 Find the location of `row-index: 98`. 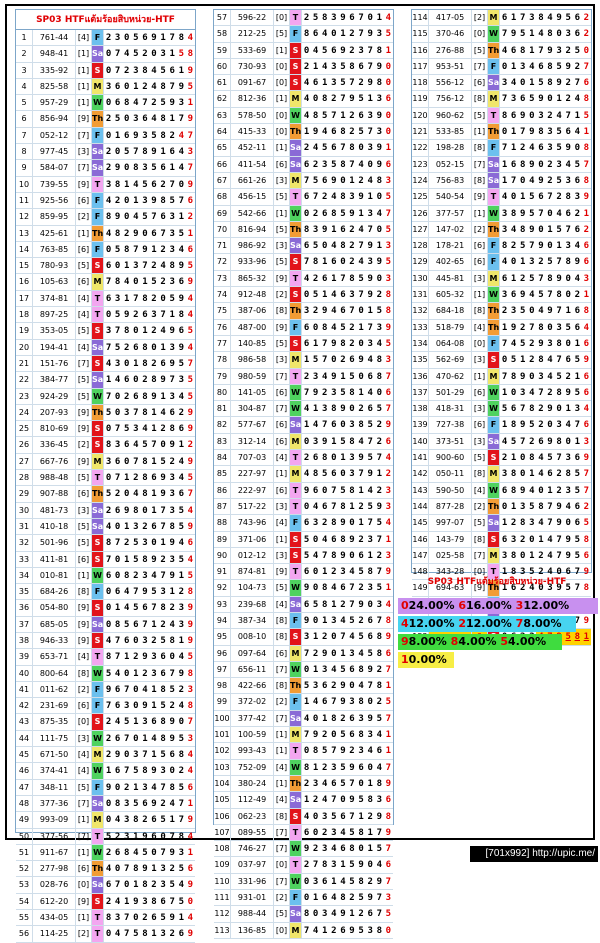

row-index: 98 is located at coordinates (222, 686).